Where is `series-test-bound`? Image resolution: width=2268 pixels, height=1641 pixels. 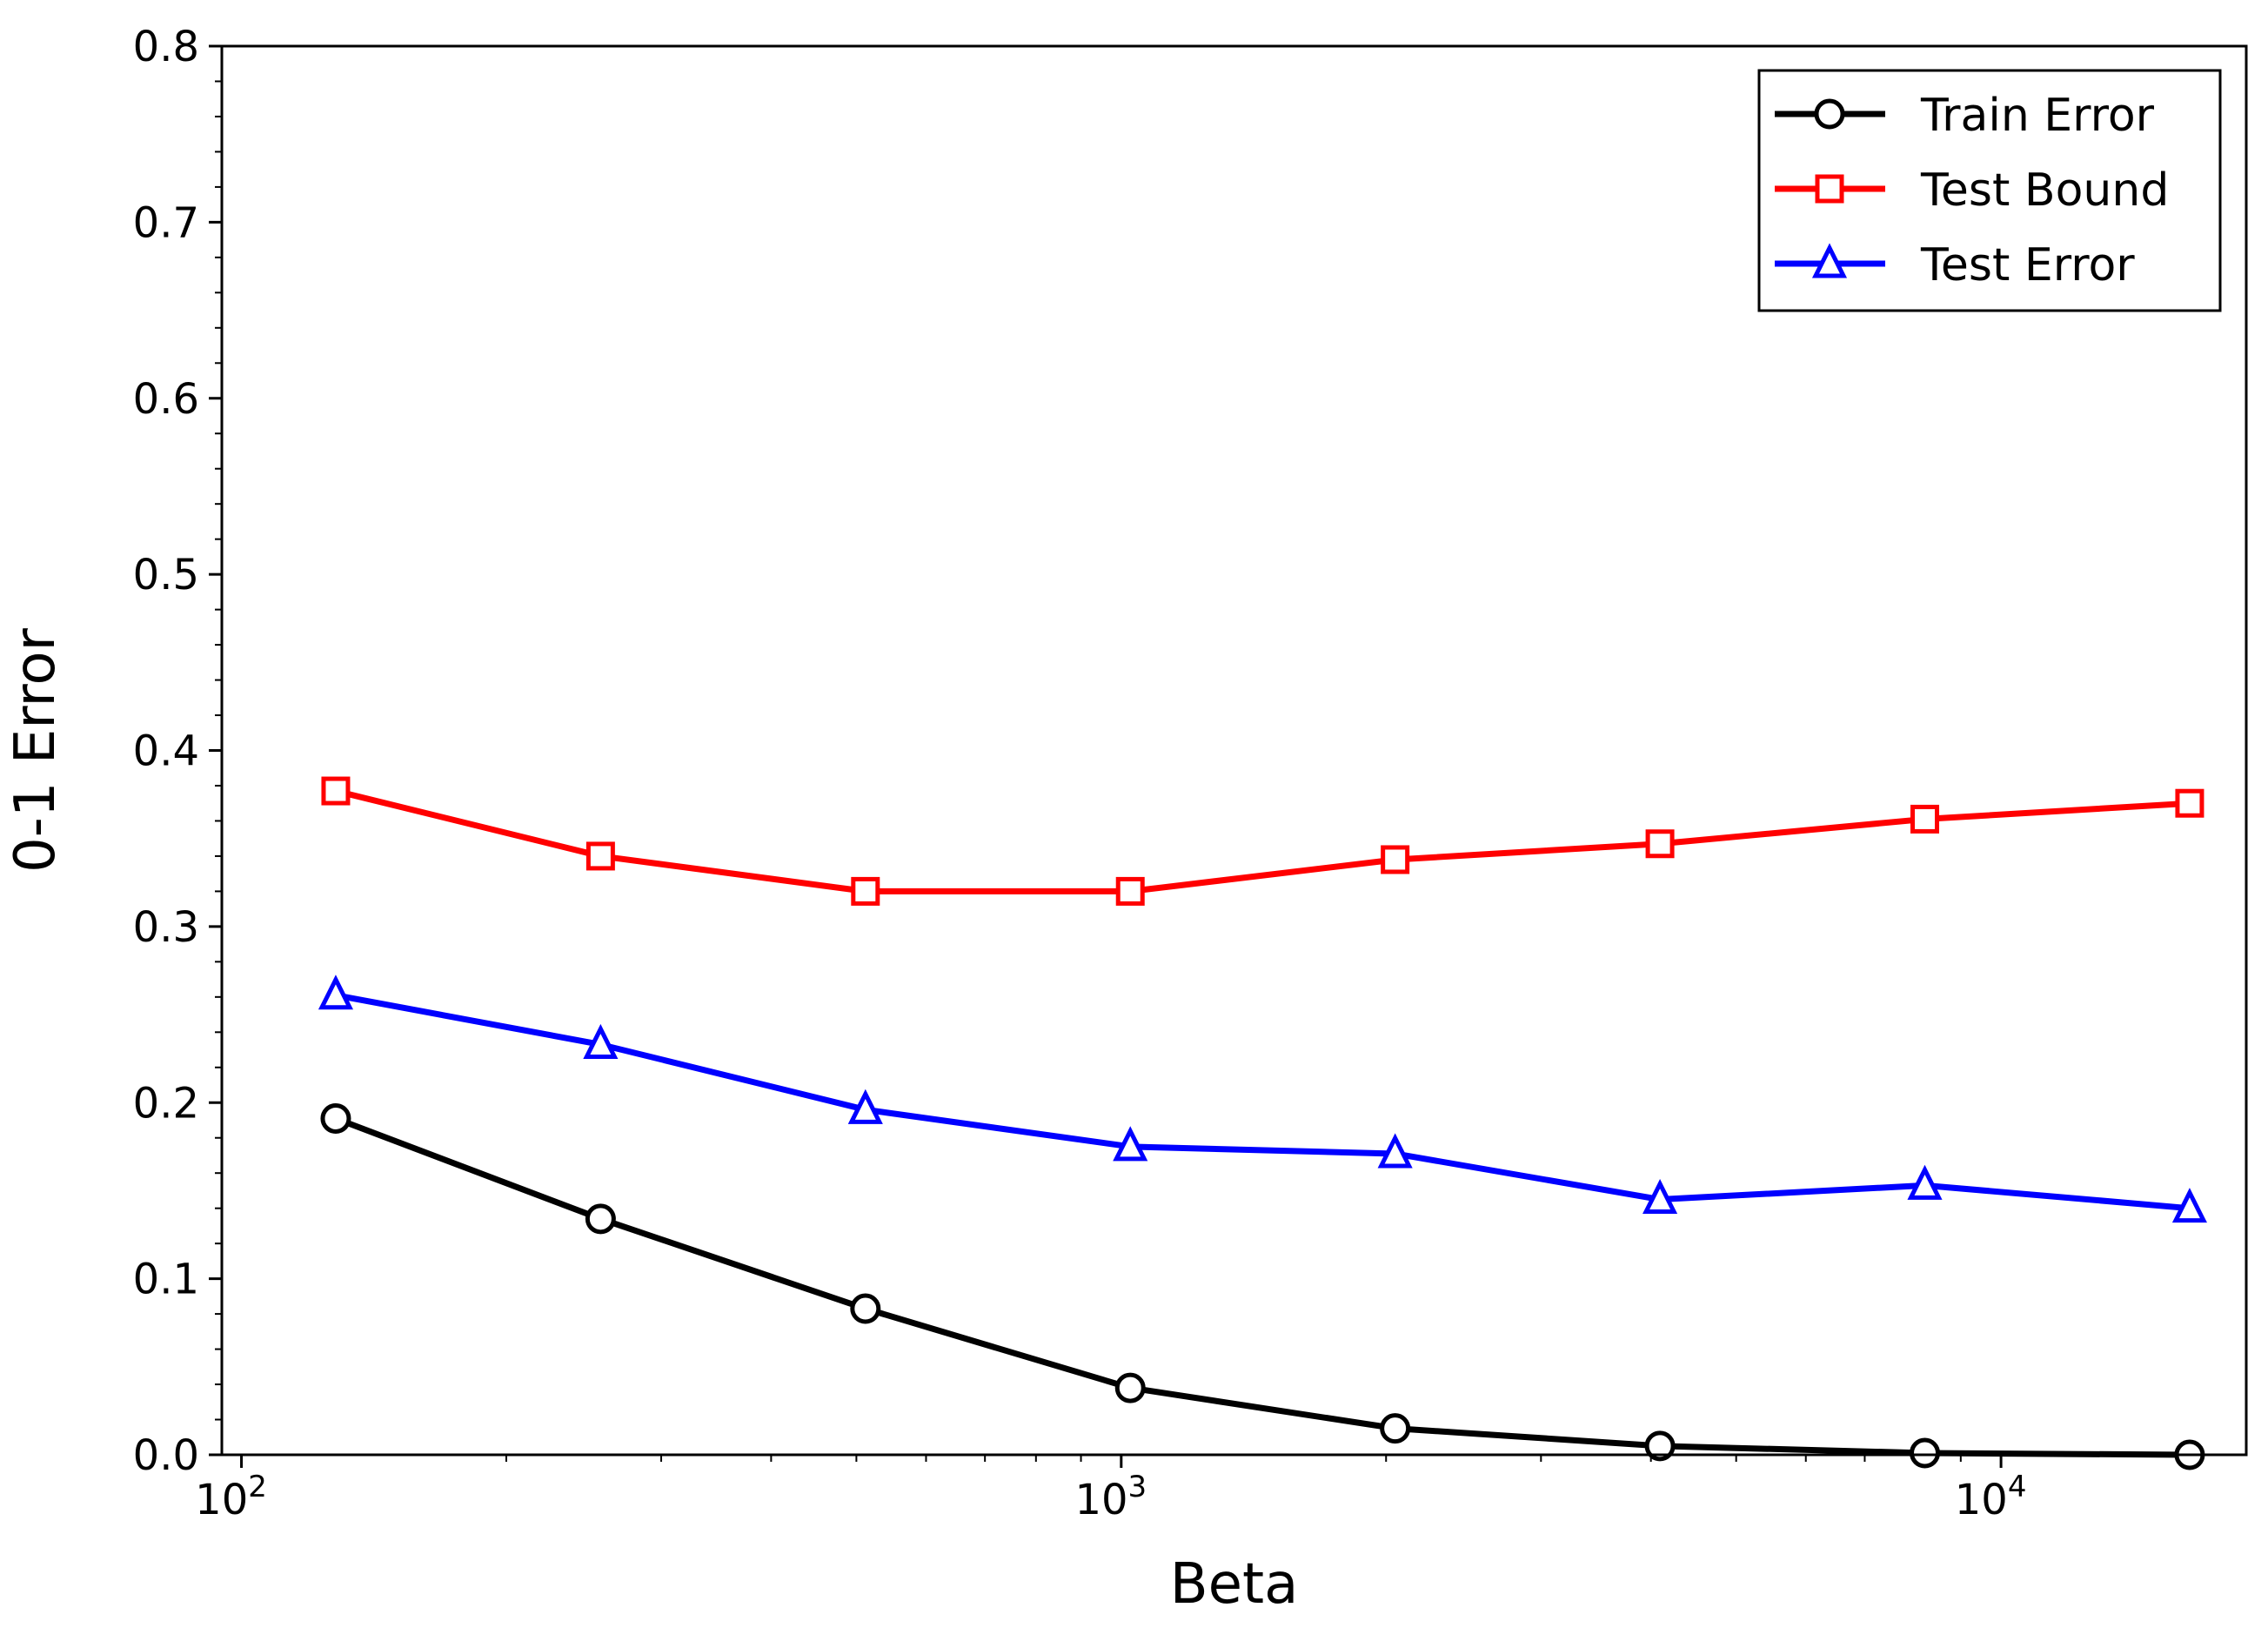
series-test-bound is located at coordinates (1263, 841).